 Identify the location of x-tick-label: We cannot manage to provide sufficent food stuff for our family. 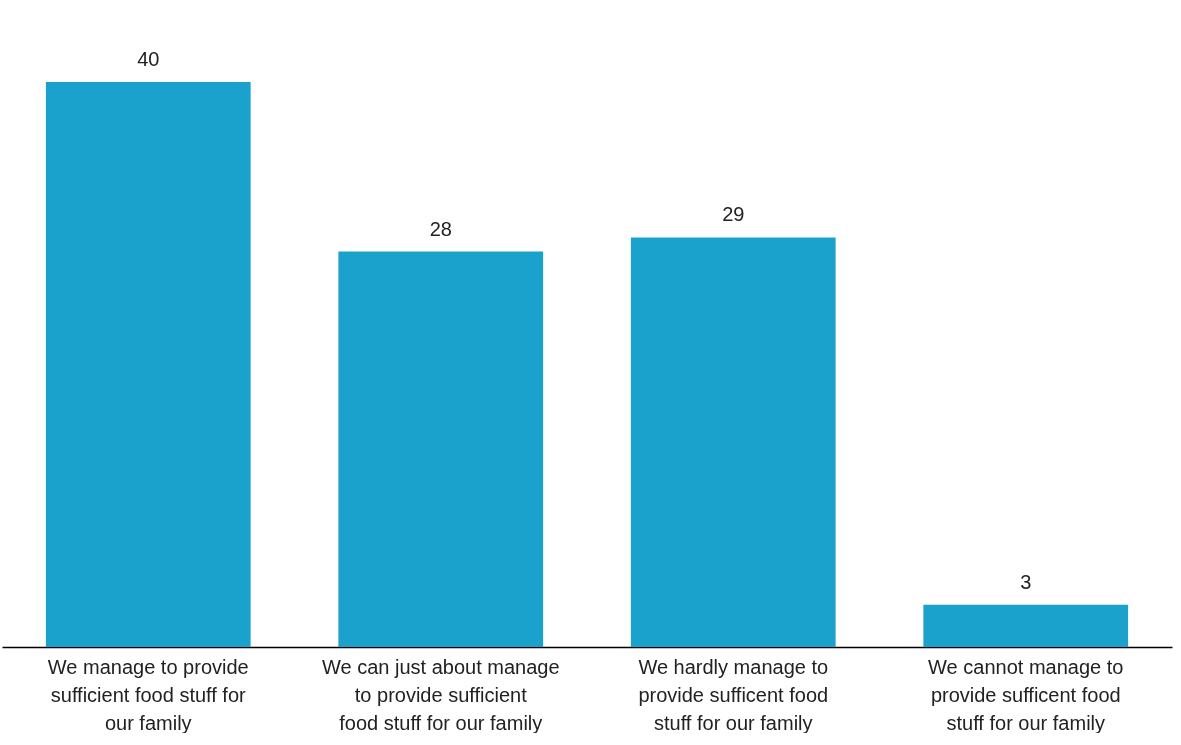
(1026, 694).